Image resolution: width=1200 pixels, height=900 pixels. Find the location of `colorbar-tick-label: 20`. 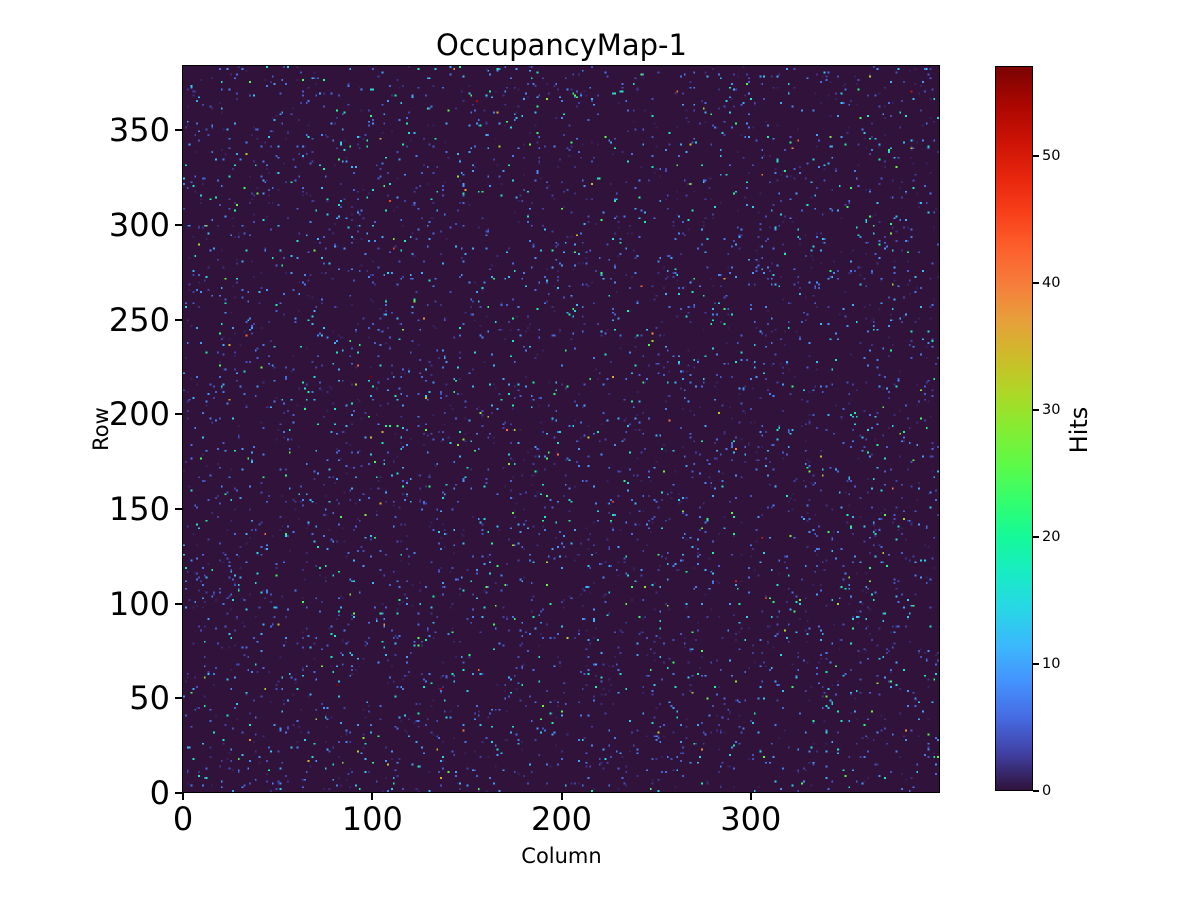

colorbar-tick-label: 20 is located at coordinates (1051, 537).